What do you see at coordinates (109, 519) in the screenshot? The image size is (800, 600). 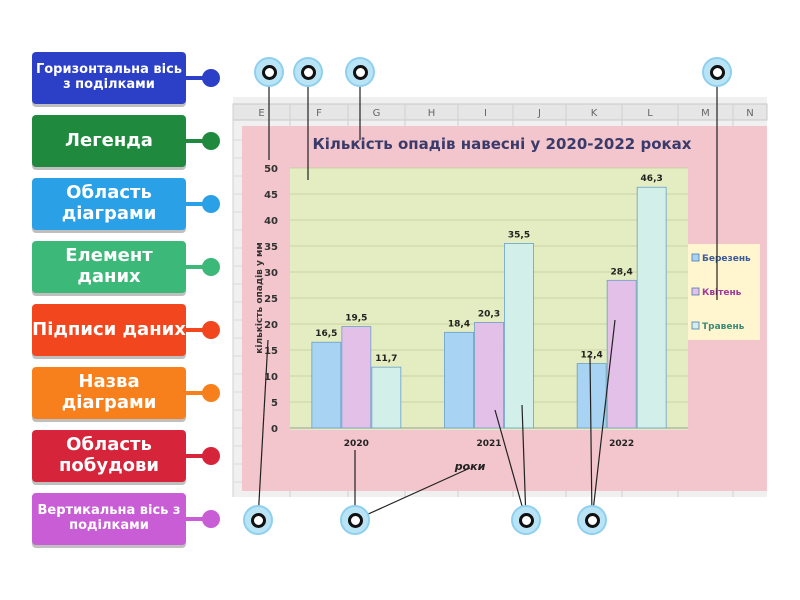 I see `label-tile-8: Вертикальна вісь з поділками` at bounding box center [109, 519].